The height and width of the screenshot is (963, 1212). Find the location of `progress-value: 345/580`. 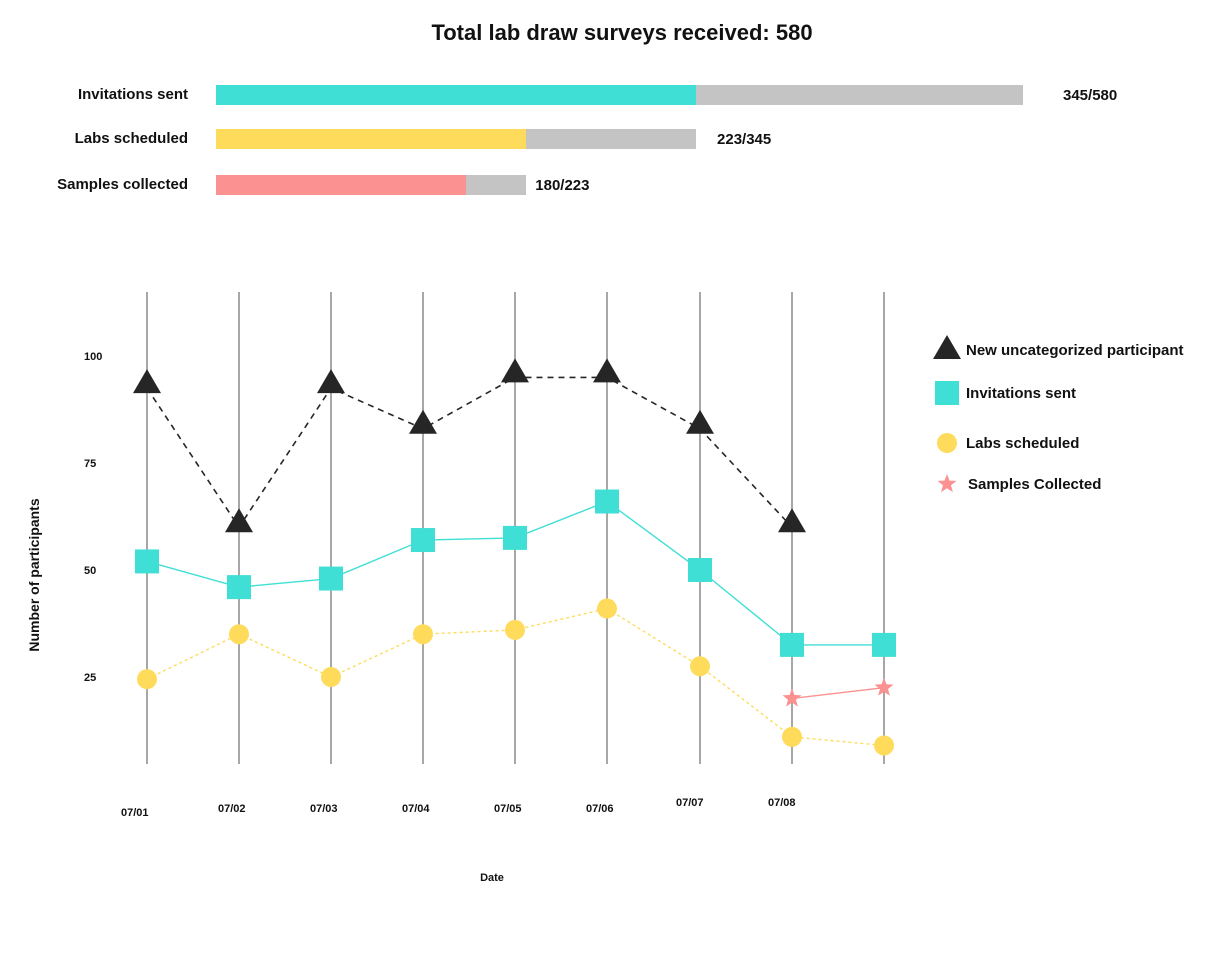

progress-value: 345/580 is located at coordinates (1090, 95).